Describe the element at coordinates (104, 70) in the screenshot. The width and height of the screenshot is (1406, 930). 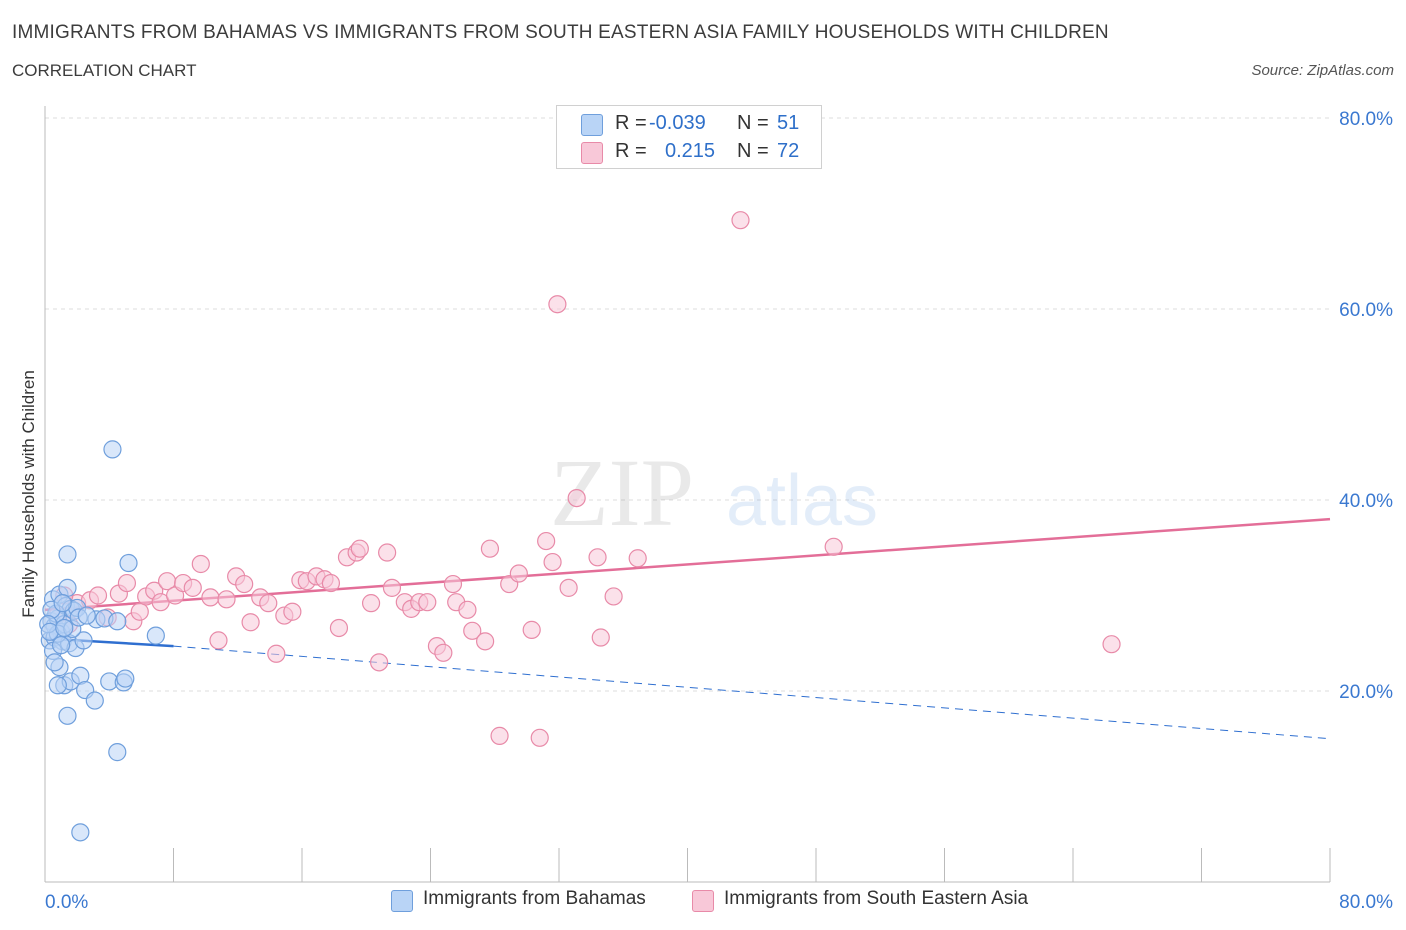
I see `chart-subtitle: CORRELATION CHART` at that location.